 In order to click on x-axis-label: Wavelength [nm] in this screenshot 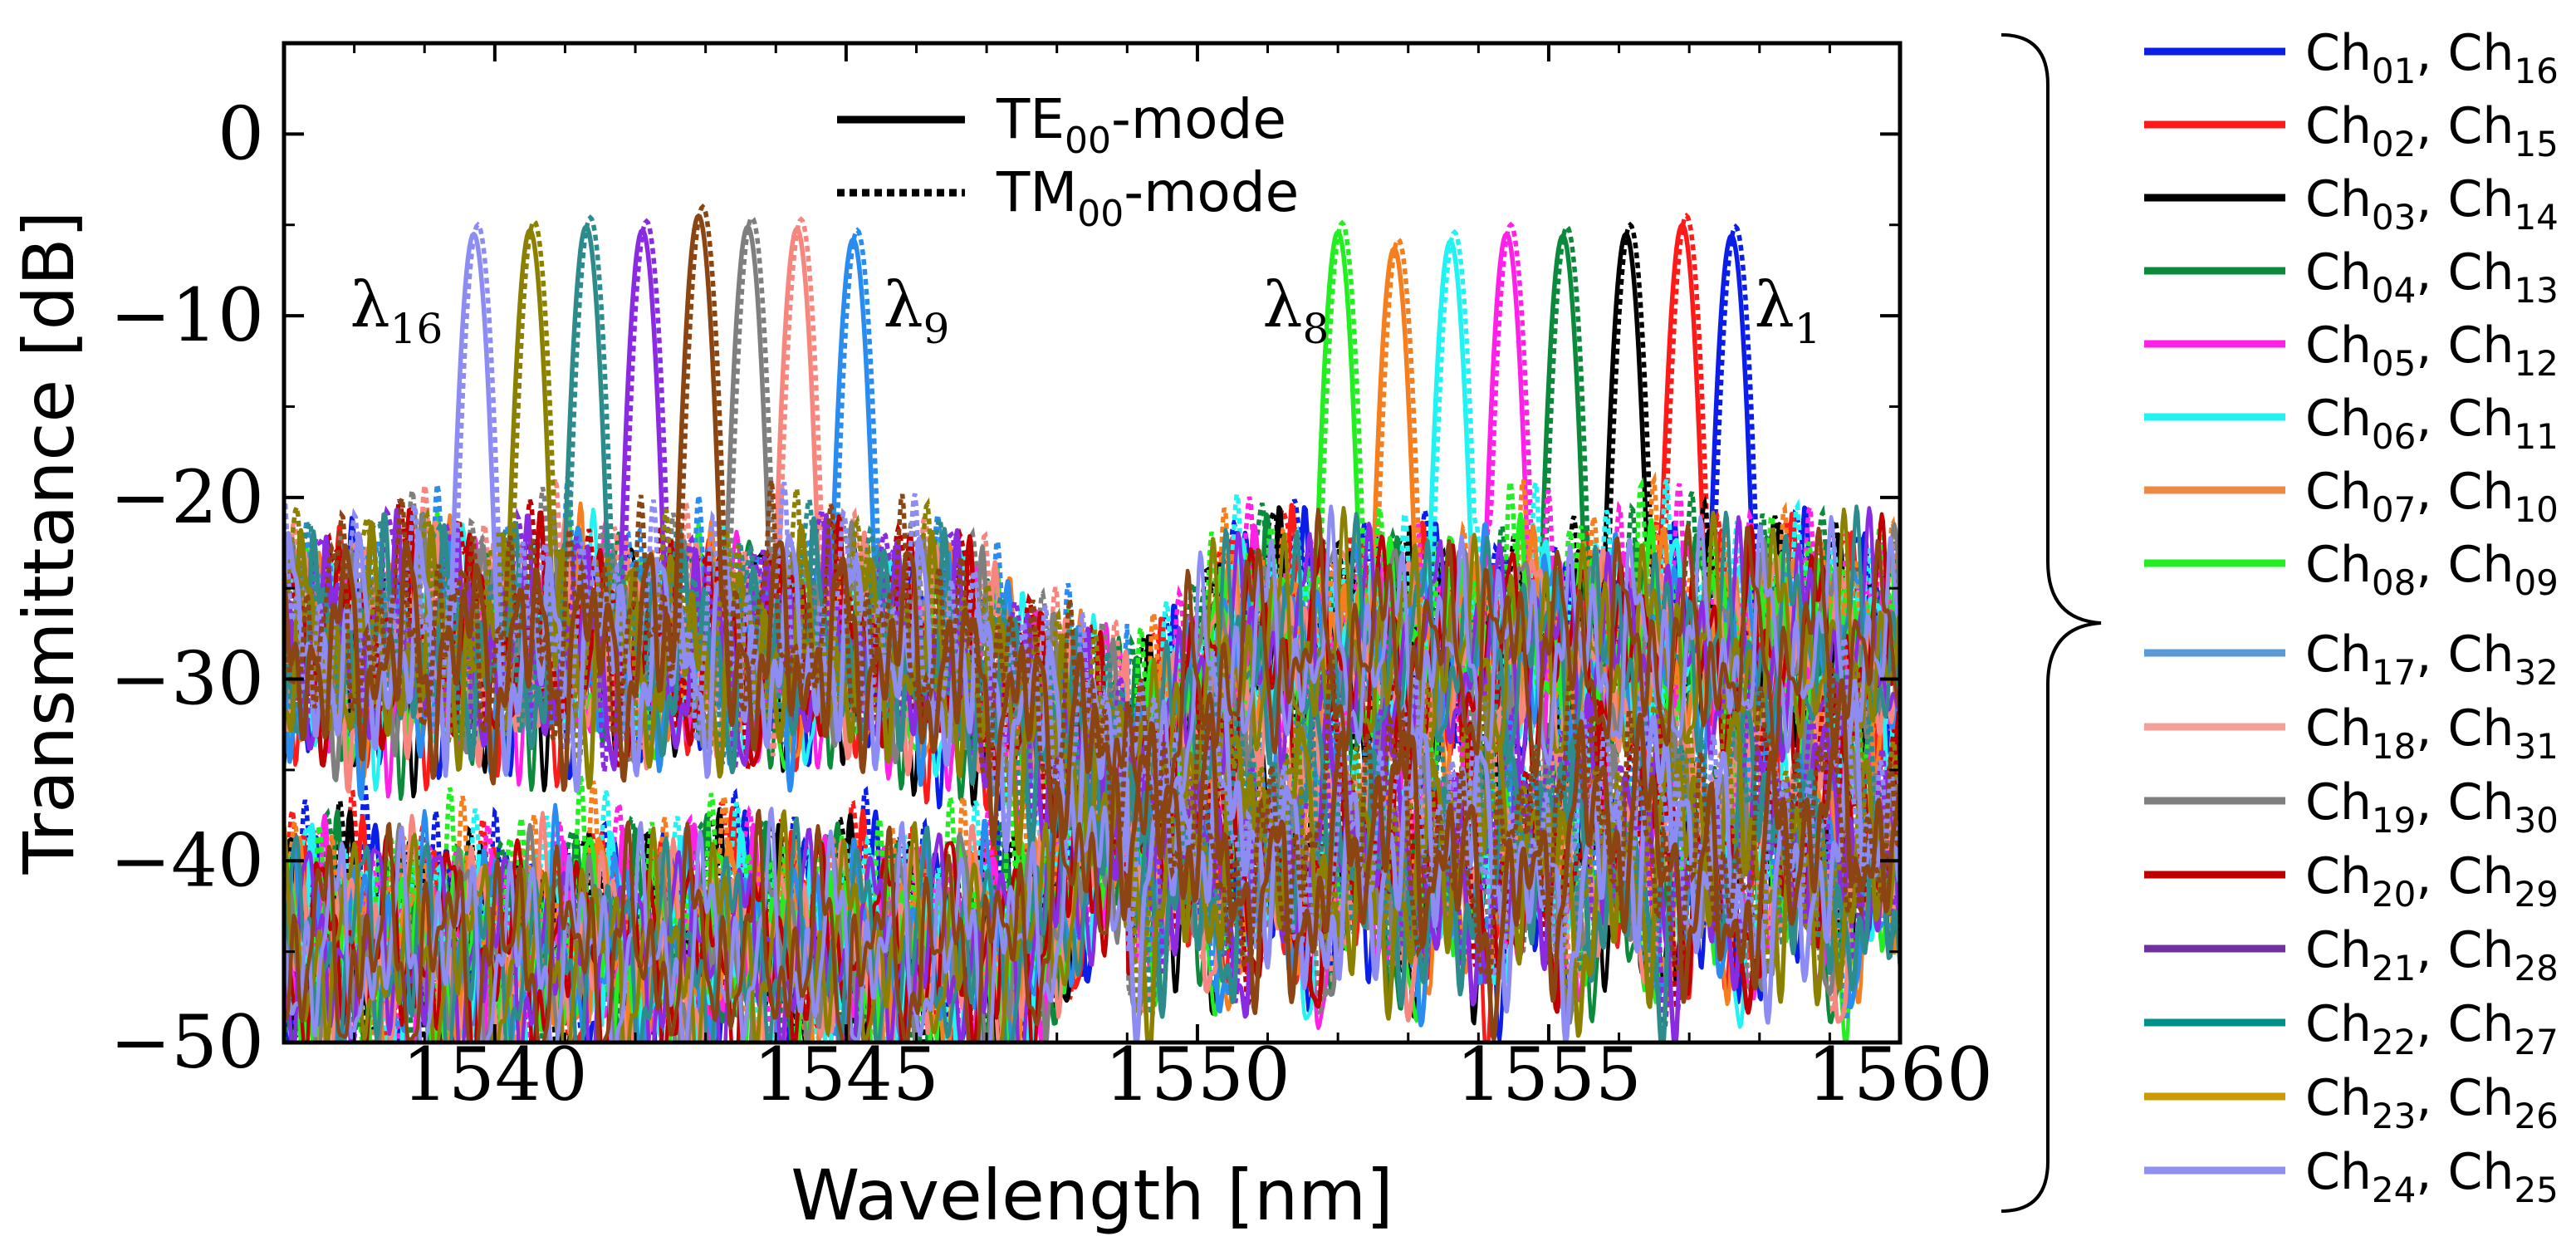, I will do `click(1092, 1195)`.